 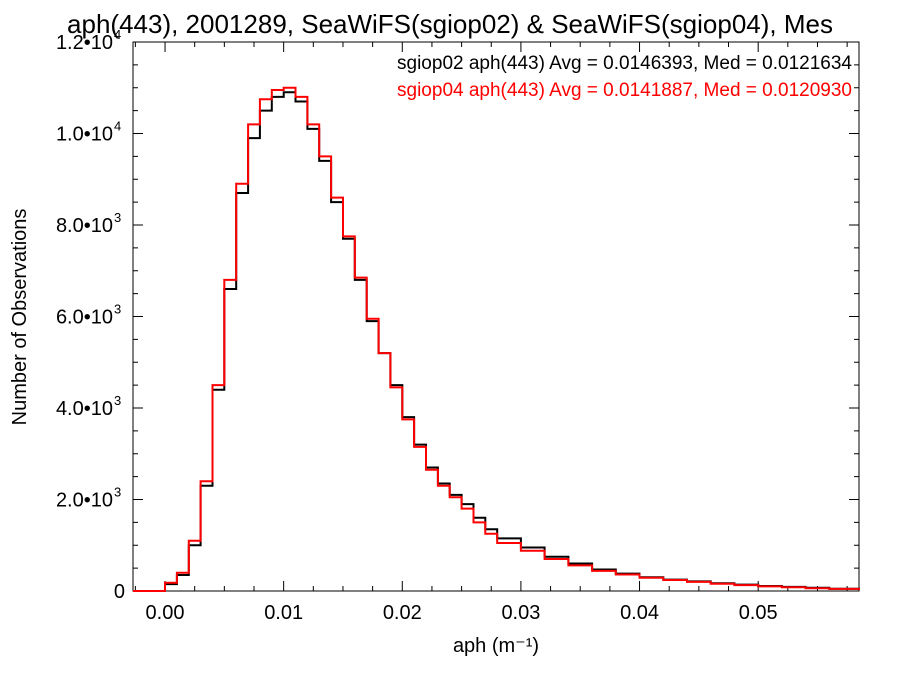 I want to click on y-axis-label: Number of Observations, so click(x=20, y=317).